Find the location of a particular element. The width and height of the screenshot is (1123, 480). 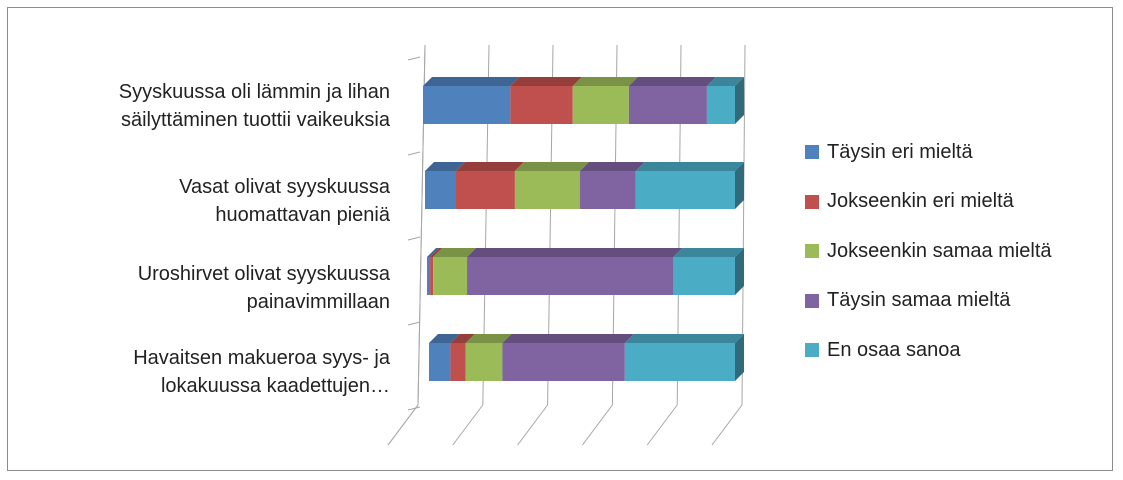

legend-item: En osaa sanoa is located at coordinates (928, 350).